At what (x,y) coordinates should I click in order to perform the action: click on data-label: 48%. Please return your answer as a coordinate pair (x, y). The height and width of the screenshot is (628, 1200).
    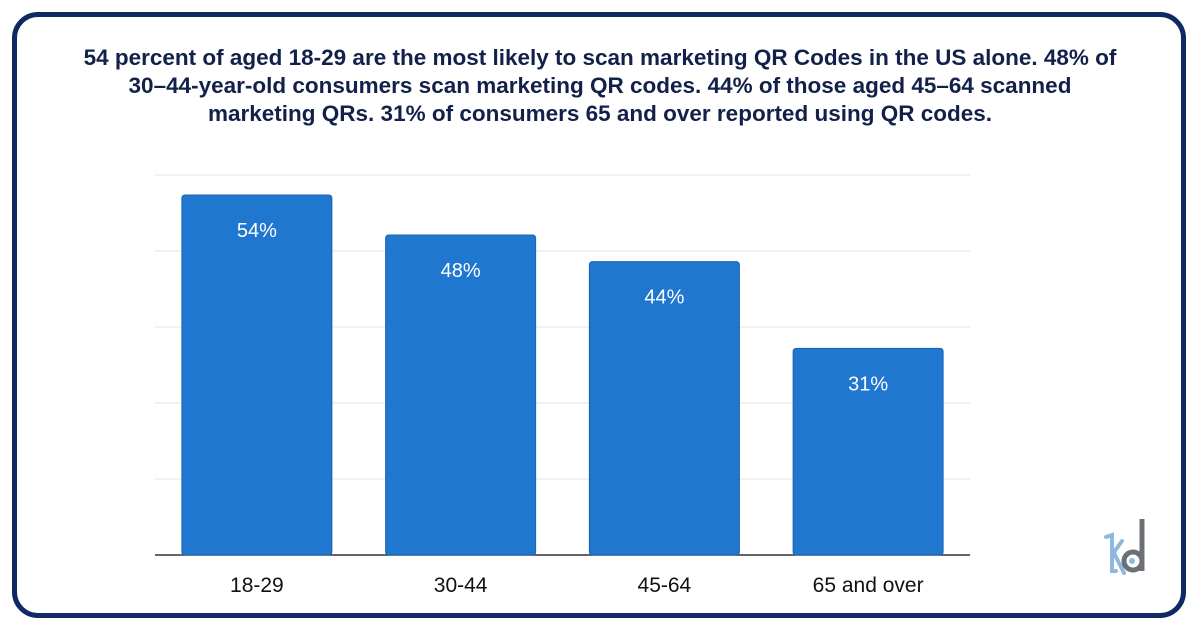
    Looking at the image, I should click on (461, 271).